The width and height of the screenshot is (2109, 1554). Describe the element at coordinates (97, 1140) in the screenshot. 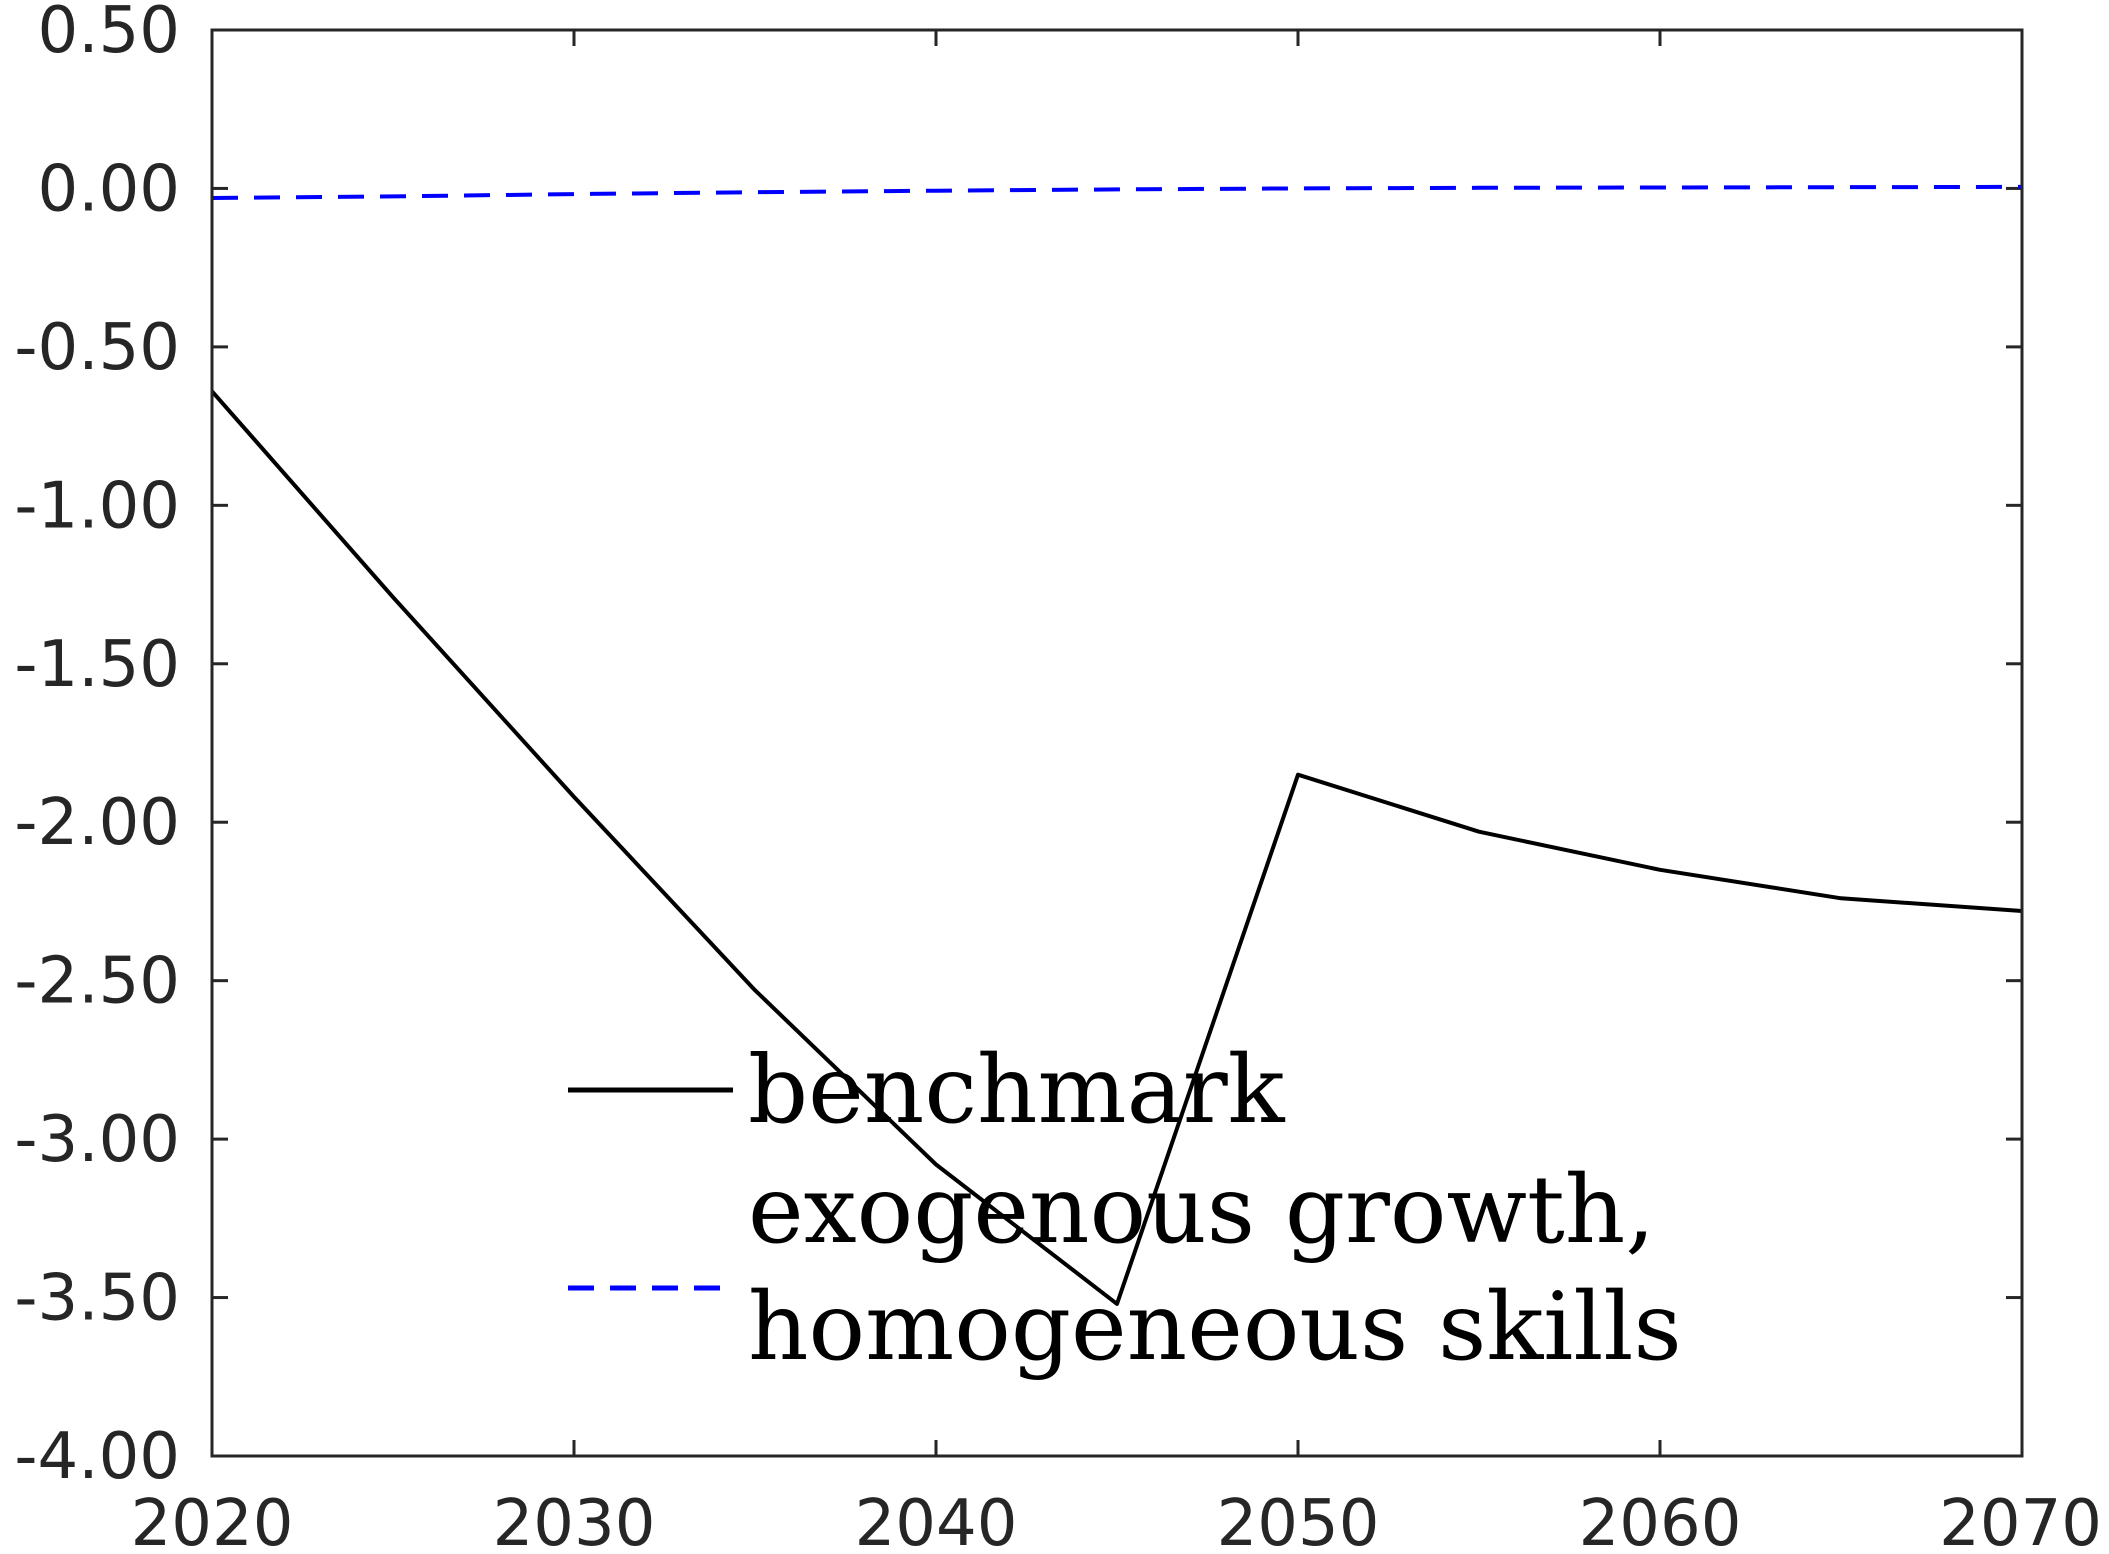

I see `y-tick-label: -3.00` at that location.